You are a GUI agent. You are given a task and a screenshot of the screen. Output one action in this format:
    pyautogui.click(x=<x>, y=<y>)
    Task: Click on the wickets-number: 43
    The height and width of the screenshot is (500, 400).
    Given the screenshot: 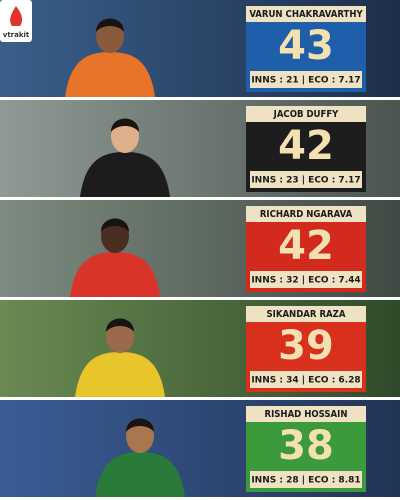 What is the action you would take?
    pyautogui.click(x=306, y=46)
    